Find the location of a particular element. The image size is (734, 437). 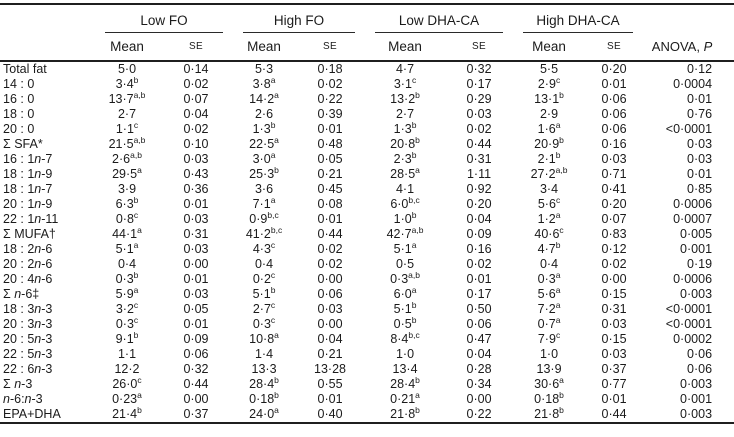

row-label: 16 : 1n-7 is located at coordinates (28, 159).